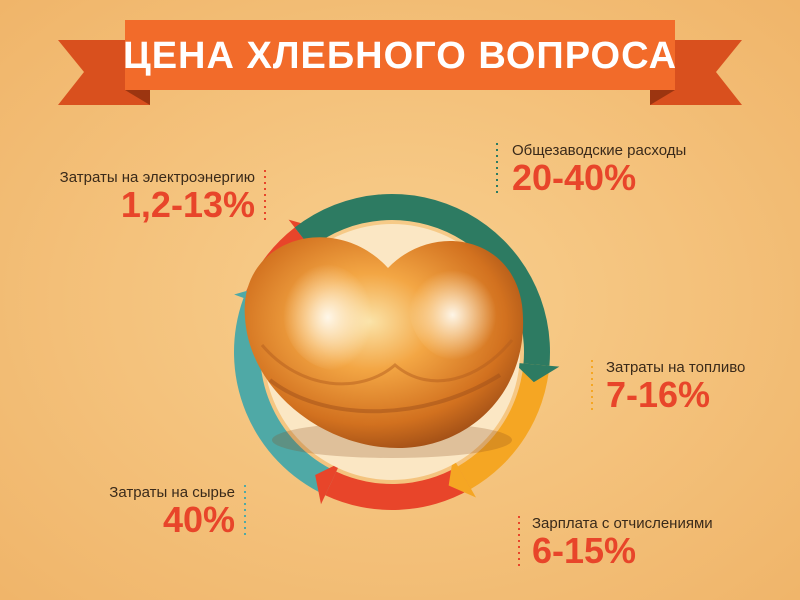 Image resolution: width=800 pixels, height=600 pixels. I want to click on item-label: Затраты на сырье, so click(172, 492).